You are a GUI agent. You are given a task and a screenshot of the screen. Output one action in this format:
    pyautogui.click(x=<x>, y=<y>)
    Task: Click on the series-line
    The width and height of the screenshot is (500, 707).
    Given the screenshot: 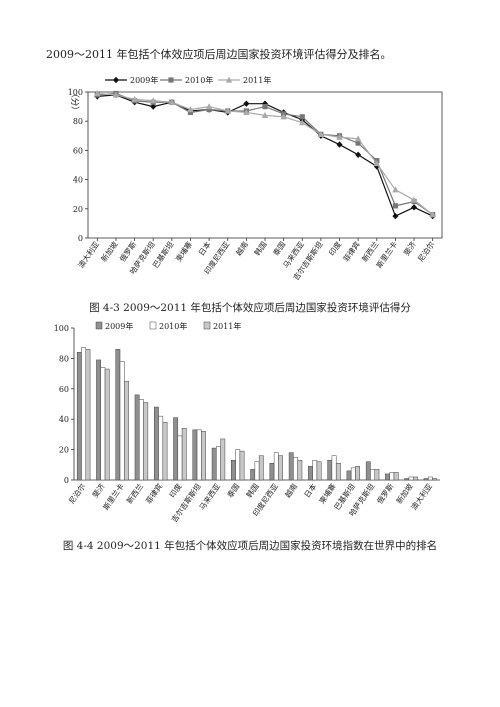 What is the action you would take?
    pyautogui.click(x=265, y=154)
    